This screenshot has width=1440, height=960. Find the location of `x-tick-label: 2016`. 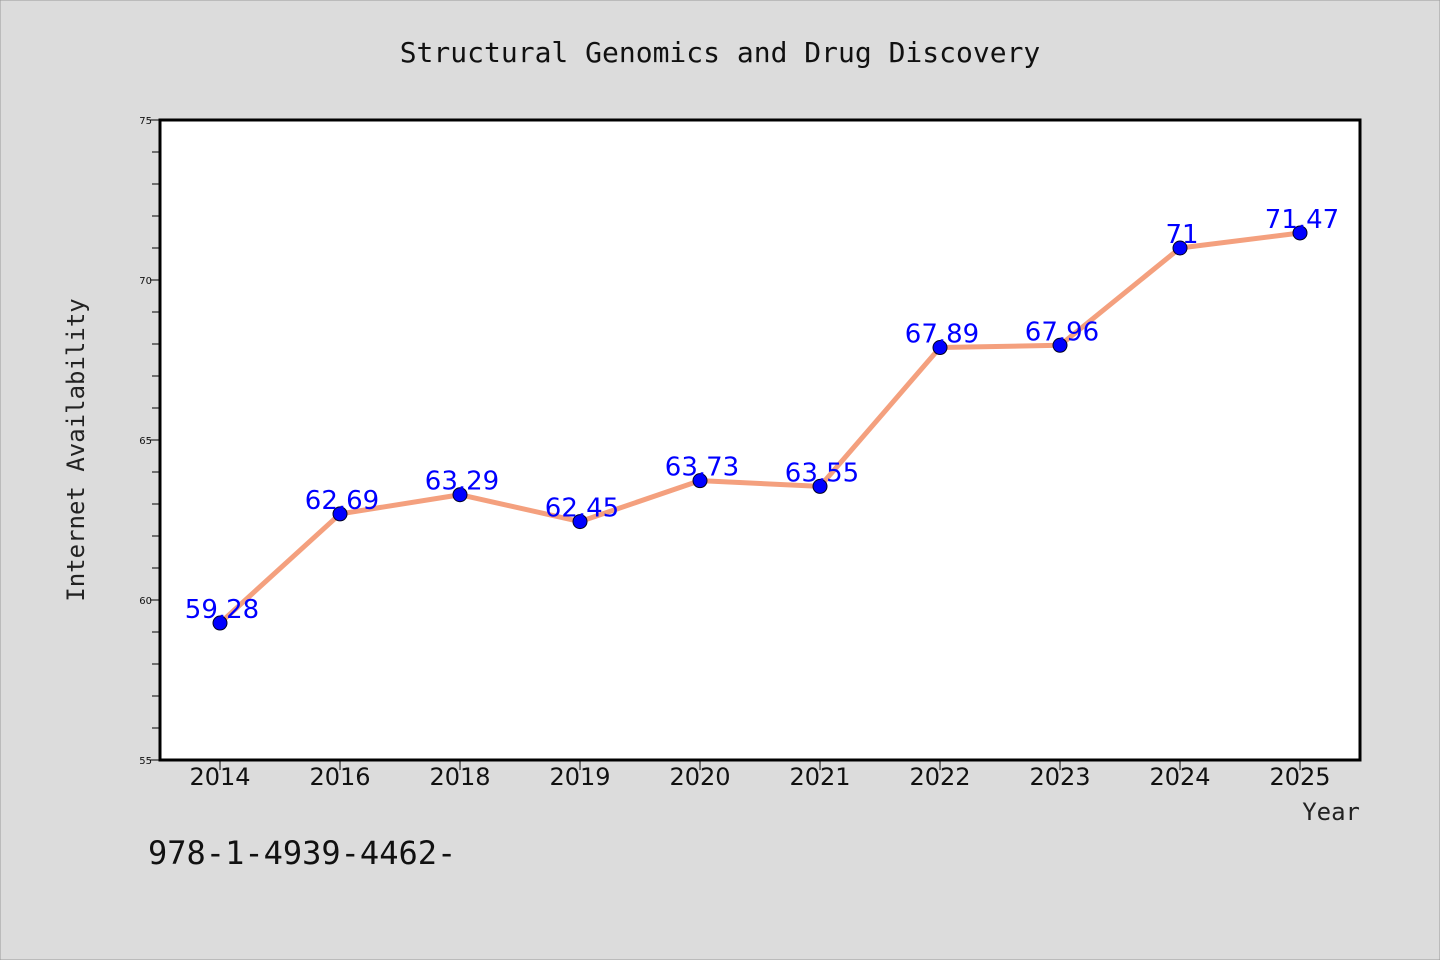

x-tick-label: 2016 is located at coordinates (339, 777).